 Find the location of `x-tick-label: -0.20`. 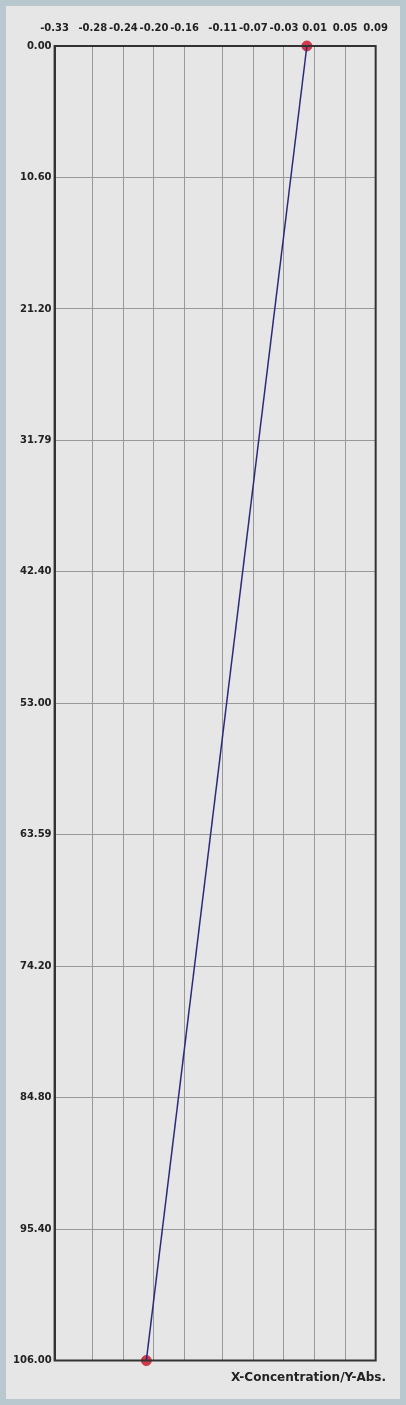

x-tick-label: -0.20 is located at coordinates (154, 27).